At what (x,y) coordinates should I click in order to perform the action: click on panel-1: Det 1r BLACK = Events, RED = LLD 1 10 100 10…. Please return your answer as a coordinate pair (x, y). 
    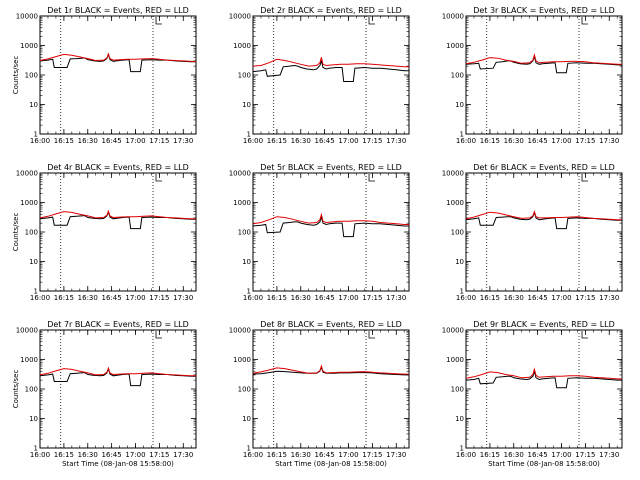
    Looking at the image, I should click on (104, 75).